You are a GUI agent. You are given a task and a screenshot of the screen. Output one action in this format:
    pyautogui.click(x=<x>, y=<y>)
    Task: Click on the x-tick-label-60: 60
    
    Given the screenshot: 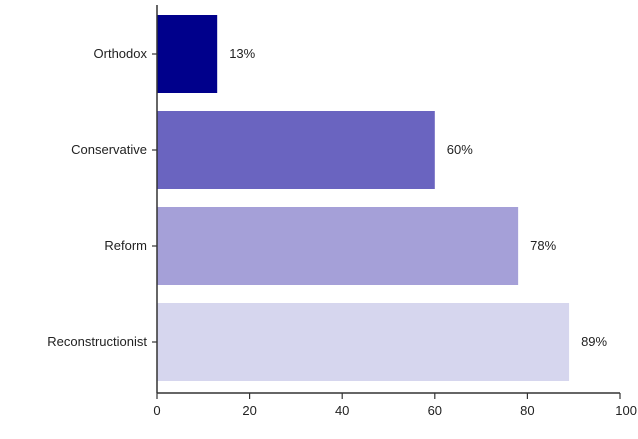 What is the action you would take?
    pyautogui.click(x=435, y=410)
    